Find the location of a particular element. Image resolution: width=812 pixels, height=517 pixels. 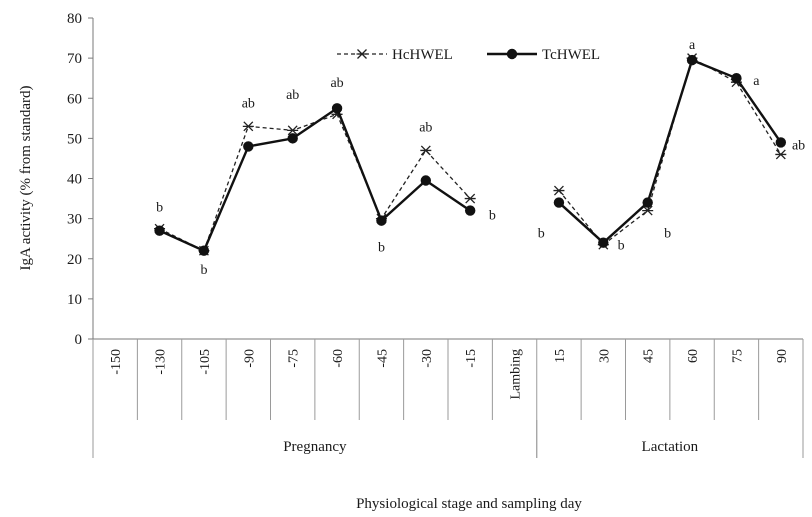

y-tick-label: 10 is located at coordinates (74, 300).